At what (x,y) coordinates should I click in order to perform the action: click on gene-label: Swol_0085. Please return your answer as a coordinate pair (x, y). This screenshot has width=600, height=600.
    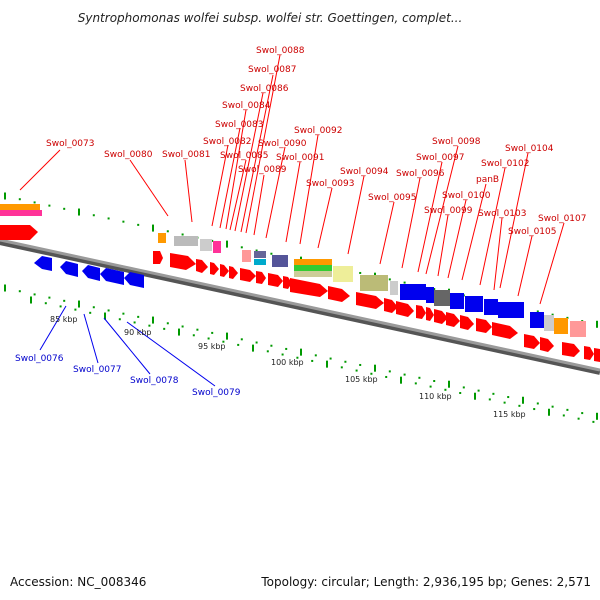
    Looking at the image, I should click on (244, 156).